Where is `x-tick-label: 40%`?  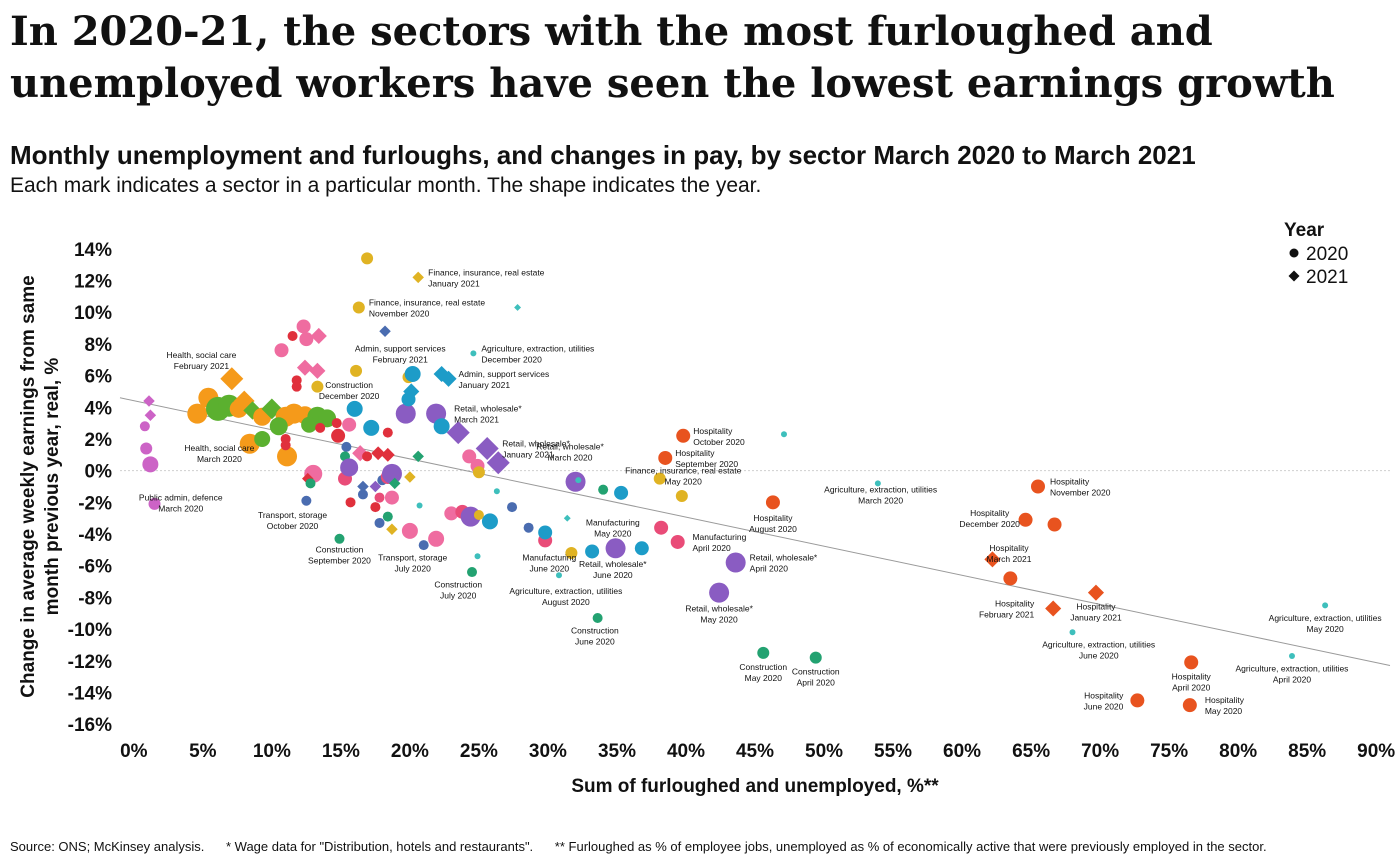
x-tick-label: 40% is located at coordinates (686, 751).